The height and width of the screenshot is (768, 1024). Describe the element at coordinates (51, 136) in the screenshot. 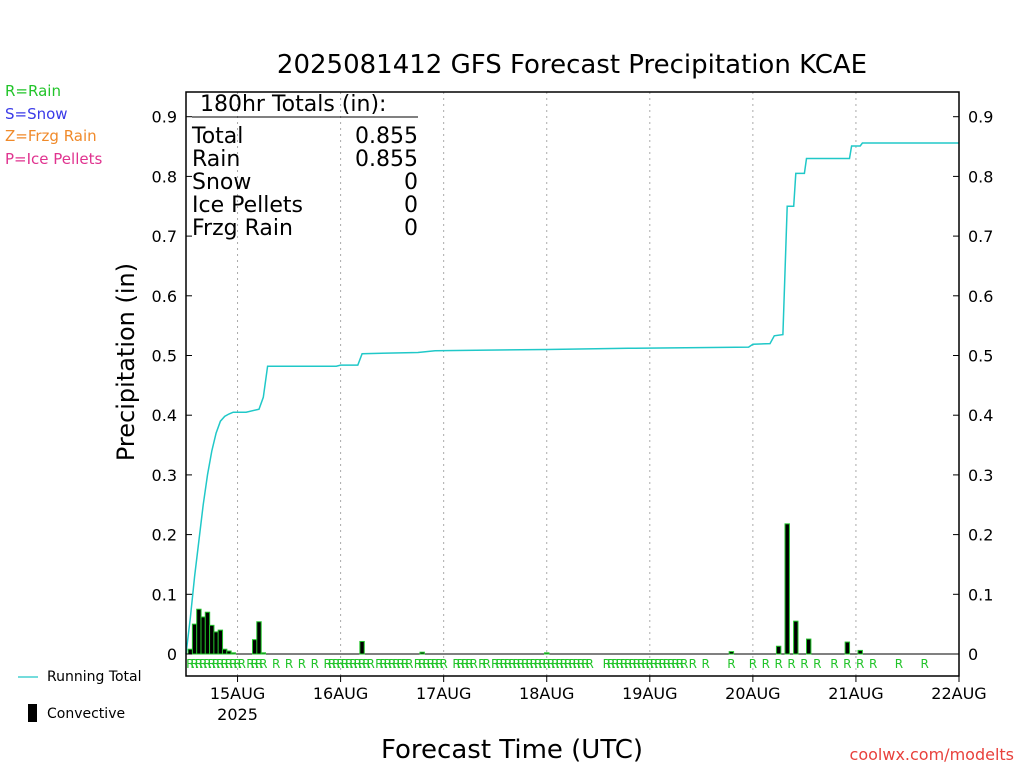

I see `legend-frzg-rain: Z=Frzg Rain` at that location.